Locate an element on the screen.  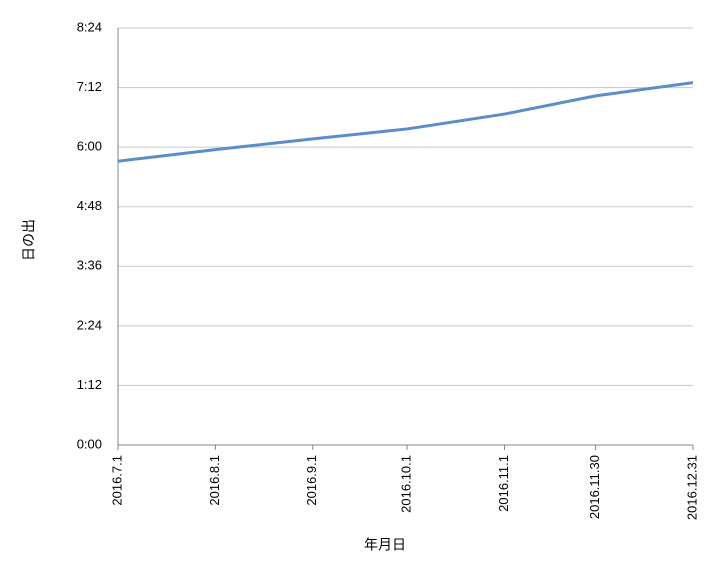
y-tick-label: 8:24 is located at coordinates (89, 26).